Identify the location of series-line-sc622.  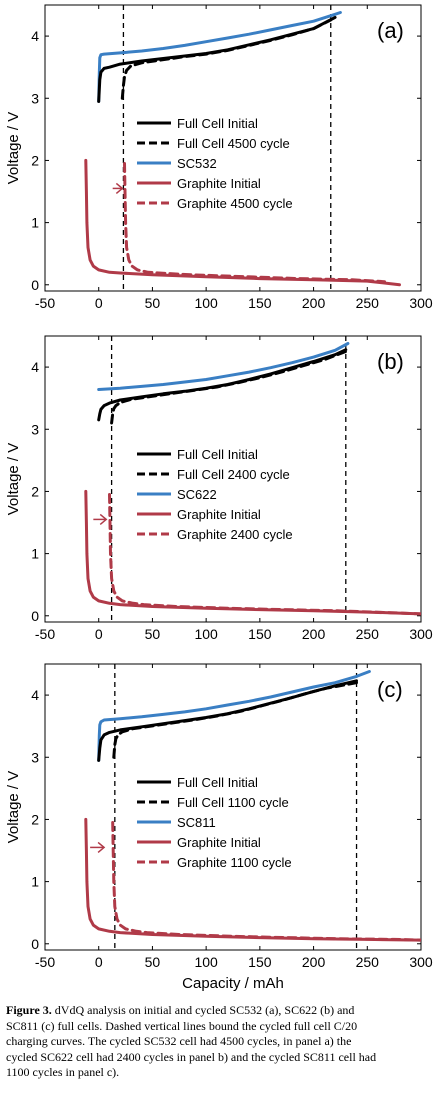
(223, 366).